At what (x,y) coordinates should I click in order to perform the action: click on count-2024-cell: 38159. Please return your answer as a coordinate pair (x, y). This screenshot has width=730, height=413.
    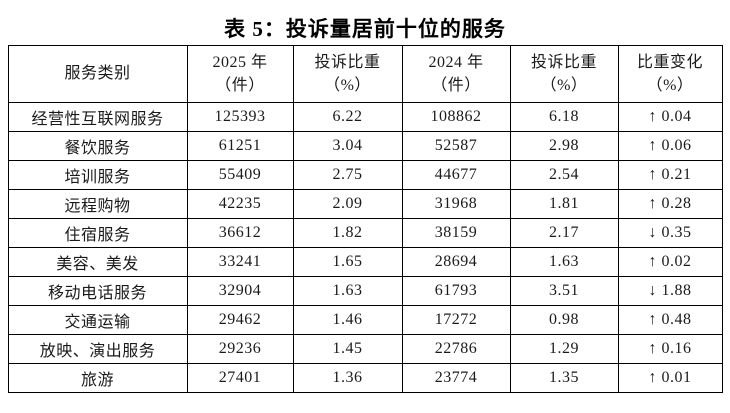
    Looking at the image, I should click on (456, 233).